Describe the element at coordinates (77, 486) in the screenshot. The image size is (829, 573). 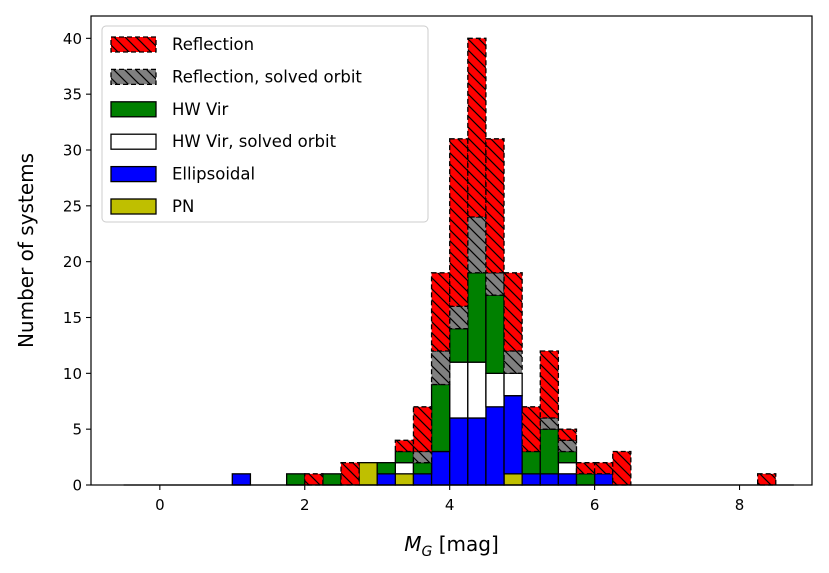
I see `y-tick-label: 0` at that location.